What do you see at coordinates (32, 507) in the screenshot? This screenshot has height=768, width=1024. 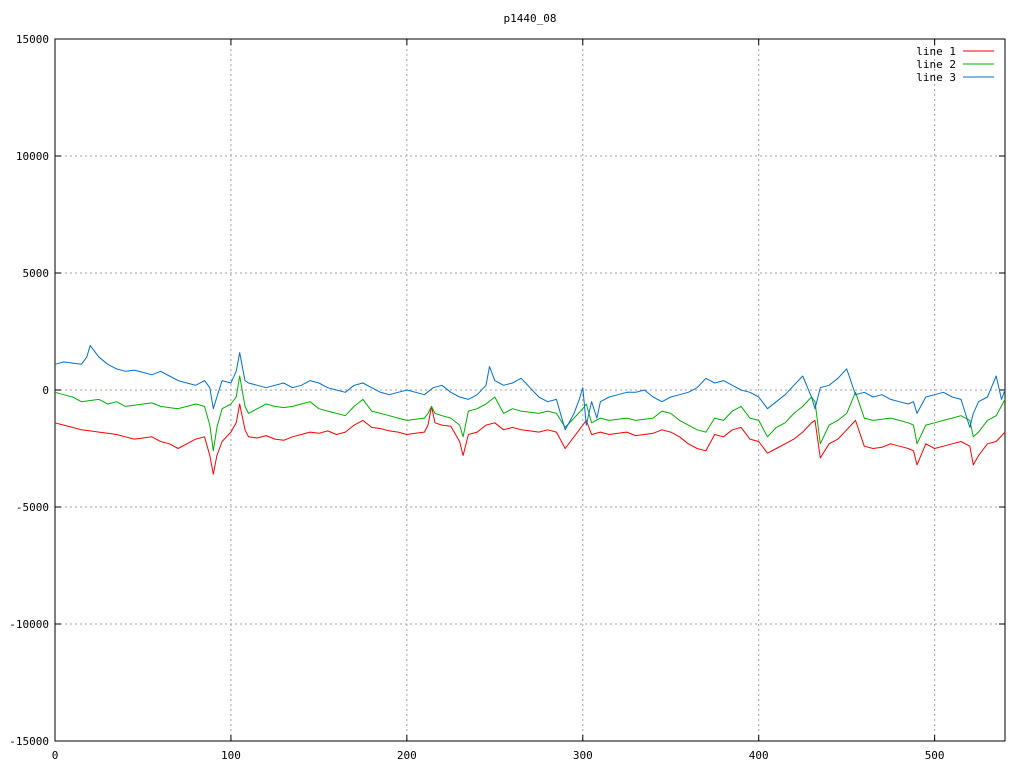 I see `y-tick-label: -5000` at bounding box center [32, 507].